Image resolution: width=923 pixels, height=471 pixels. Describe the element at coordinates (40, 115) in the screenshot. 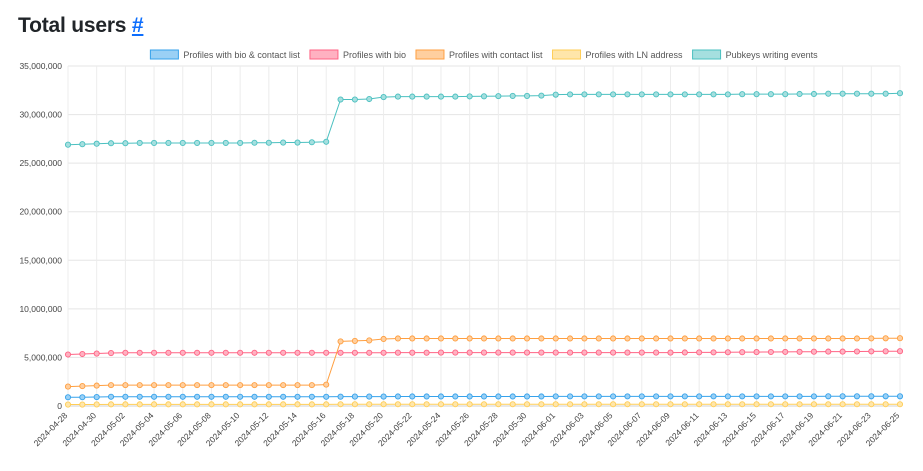

I see `y-tick-label: 30,000,000` at that location.